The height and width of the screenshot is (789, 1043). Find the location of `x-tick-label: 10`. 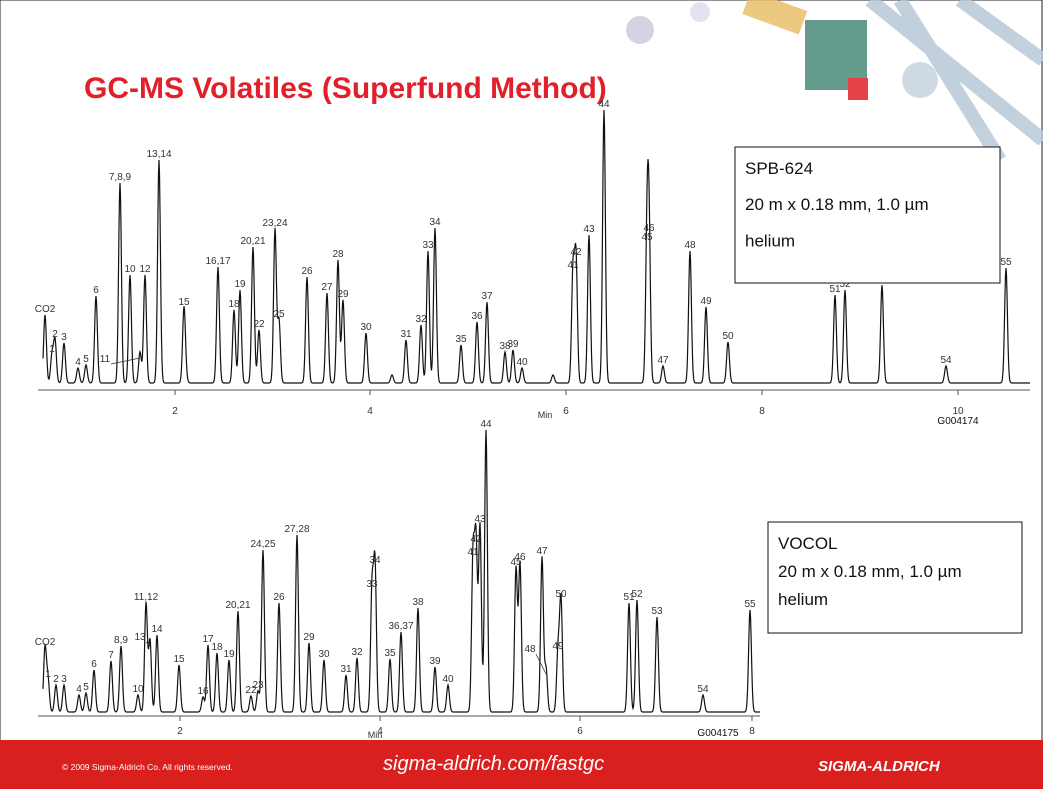

x-tick-label: 10 is located at coordinates (958, 411).